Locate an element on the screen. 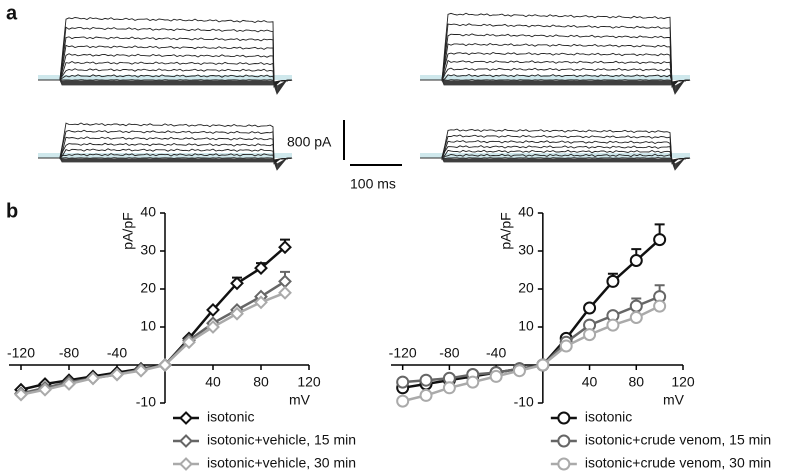 Image resolution: width=787 pixels, height=475 pixels. y-tick-label: 30 is located at coordinates (526, 250).